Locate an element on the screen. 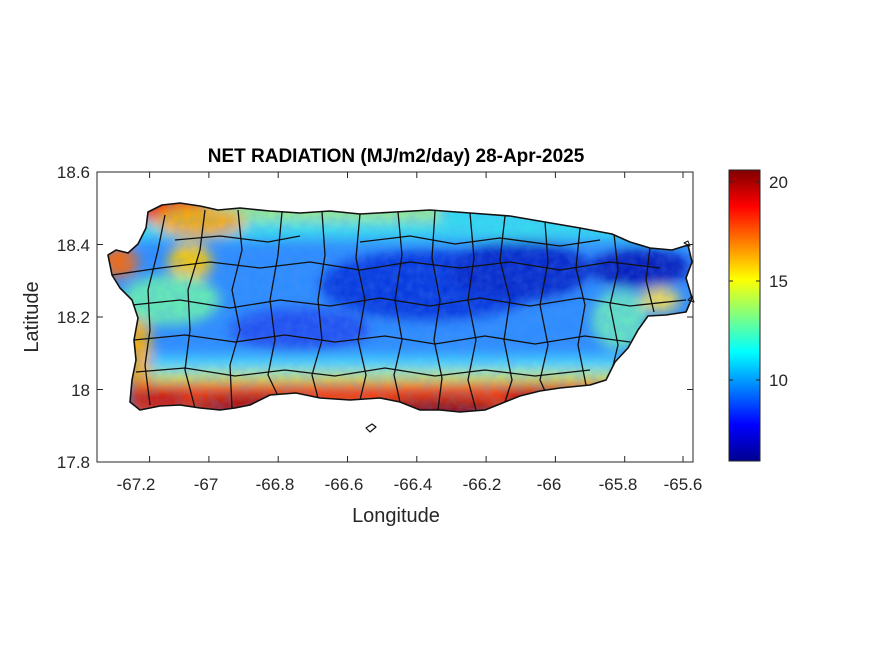  x-tick-label: -66.2 is located at coordinates (482, 484).